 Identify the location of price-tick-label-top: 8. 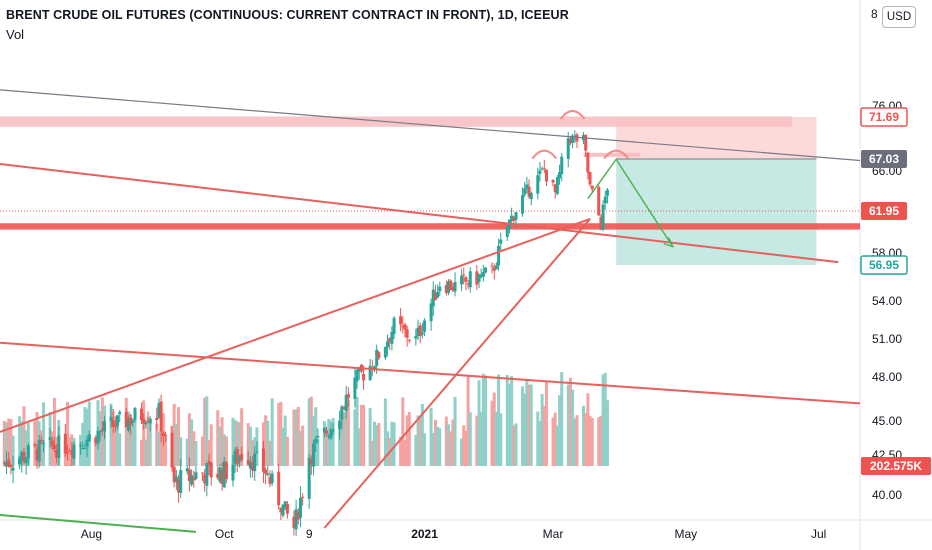
(874, 14).